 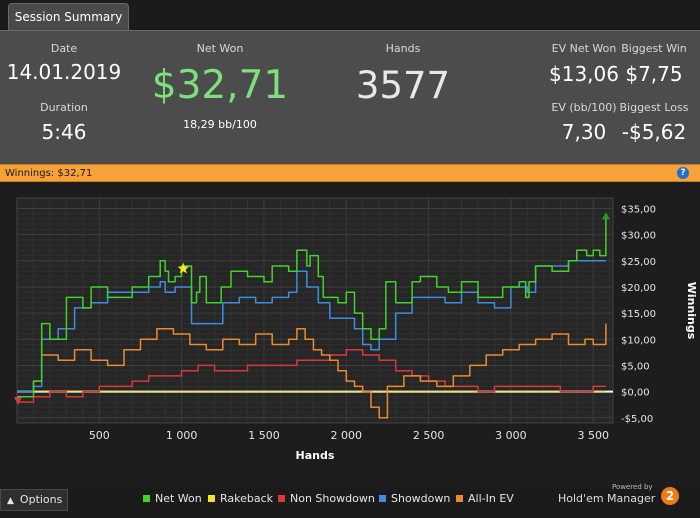 What do you see at coordinates (350, 173) in the screenshot?
I see `winnings-bar: Winnings: $32,71 ?` at bounding box center [350, 173].